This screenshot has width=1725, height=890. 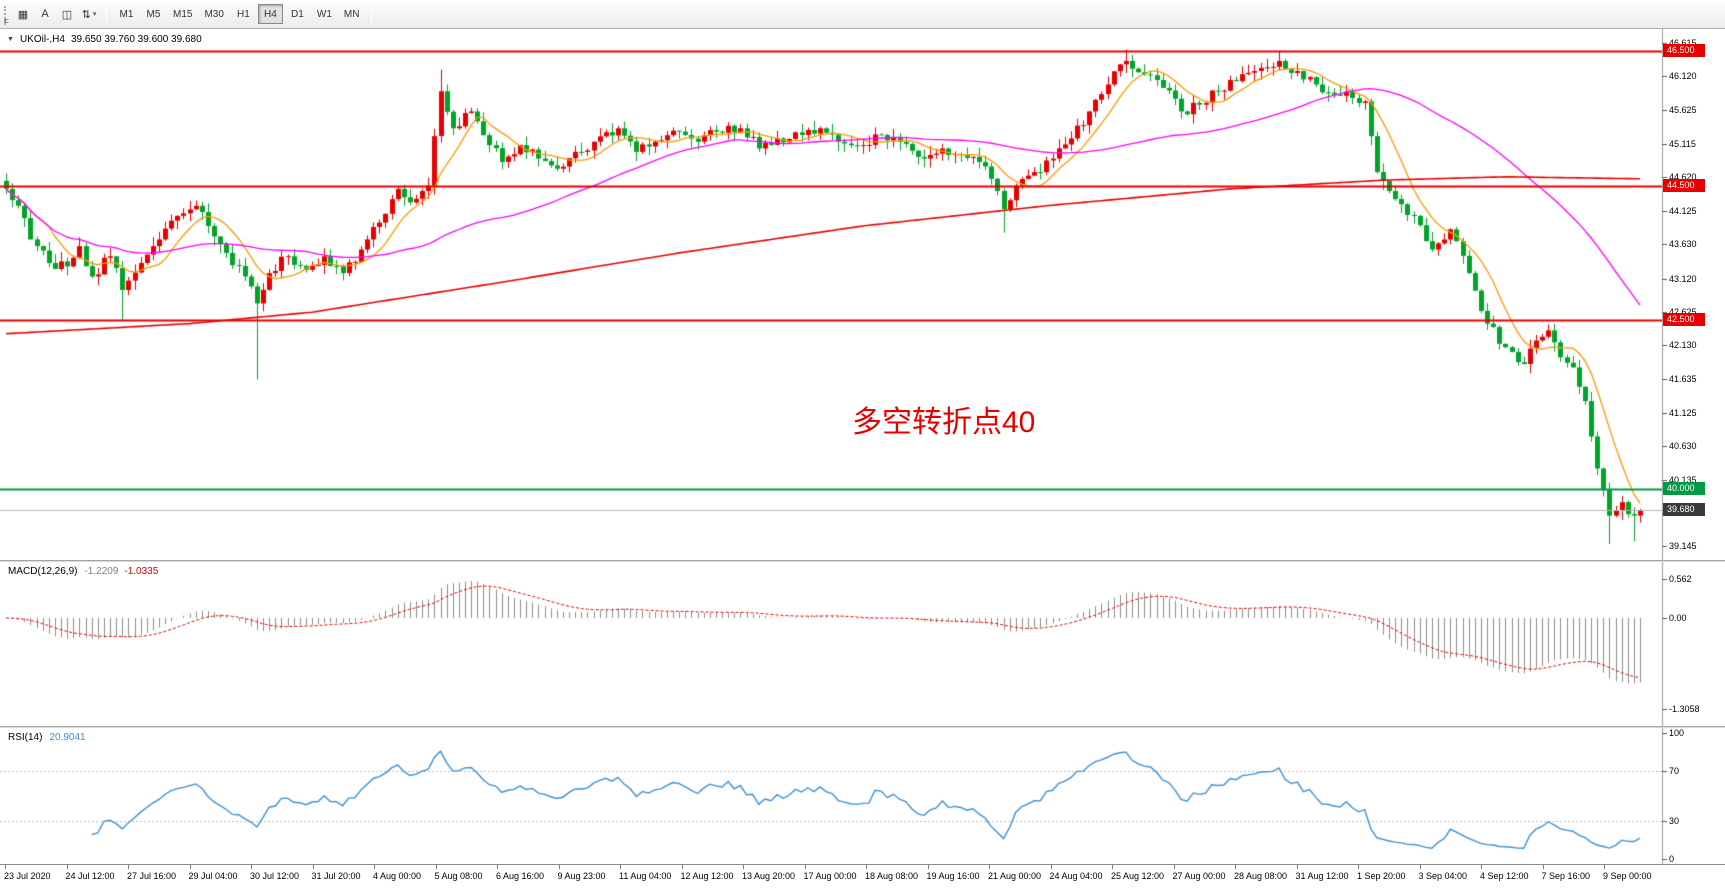 What do you see at coordinates (297, 14) in the screenshot?
I see `timeframe-d1: D1` at bounding box center [297, 14].